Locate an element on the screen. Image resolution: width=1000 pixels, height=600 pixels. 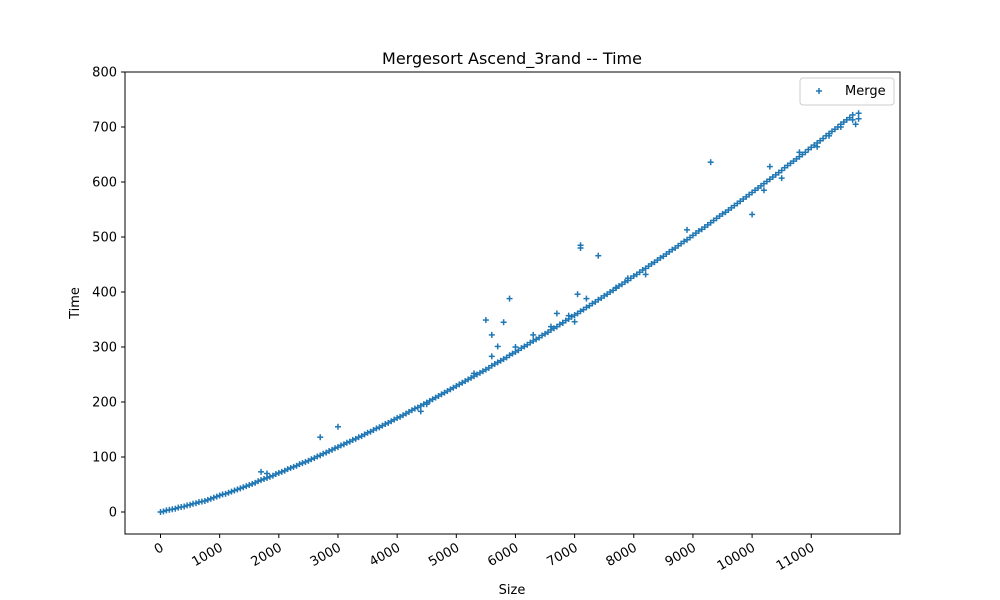
legend-marker-plus is located at coordinates (819, 91).